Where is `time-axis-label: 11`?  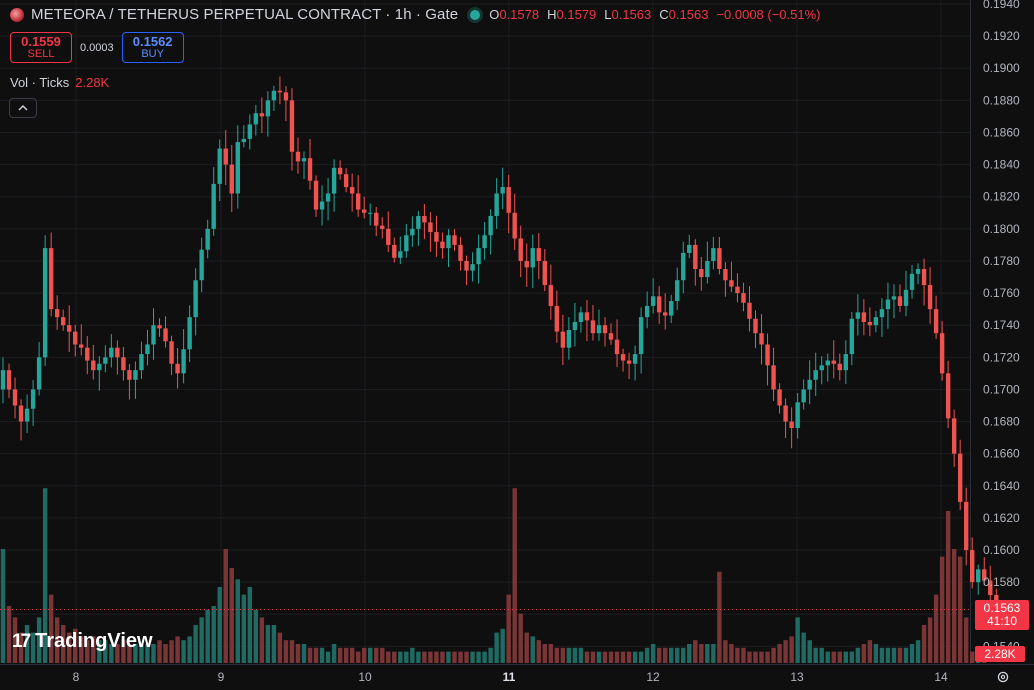
time-axis-label: 11 is located at coordinates (509, 677).